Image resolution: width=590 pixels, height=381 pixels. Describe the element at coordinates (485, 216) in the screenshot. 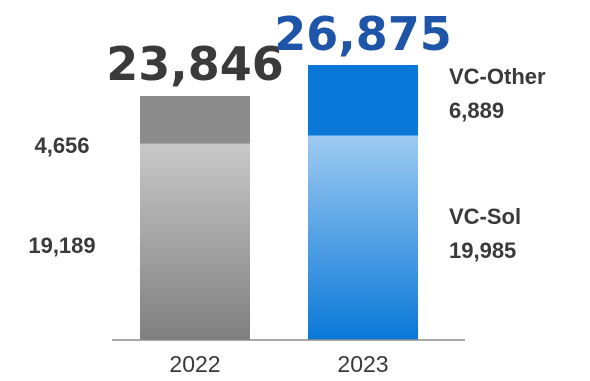

I see `legend-vc-sol-name: VC-Sol` at that location.